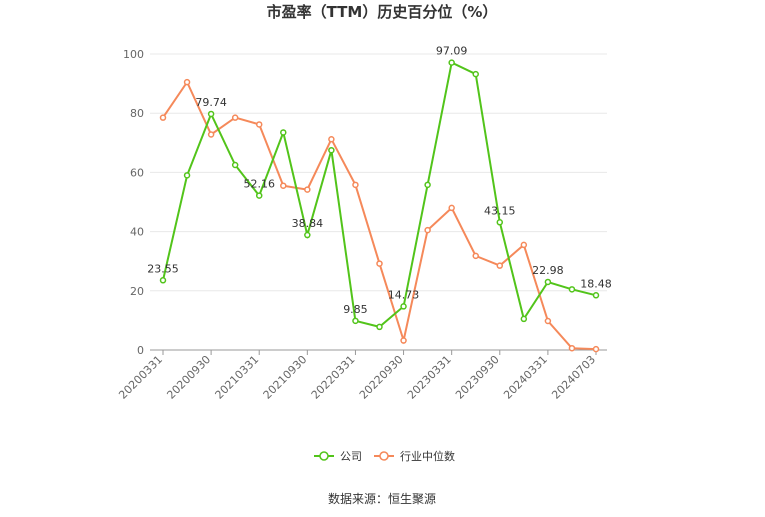 The height and width of the screenshot is (517, 765). Describe the element at coordinates (351, 456) in the screenshot. I see `legend-label: 公司` at that location.